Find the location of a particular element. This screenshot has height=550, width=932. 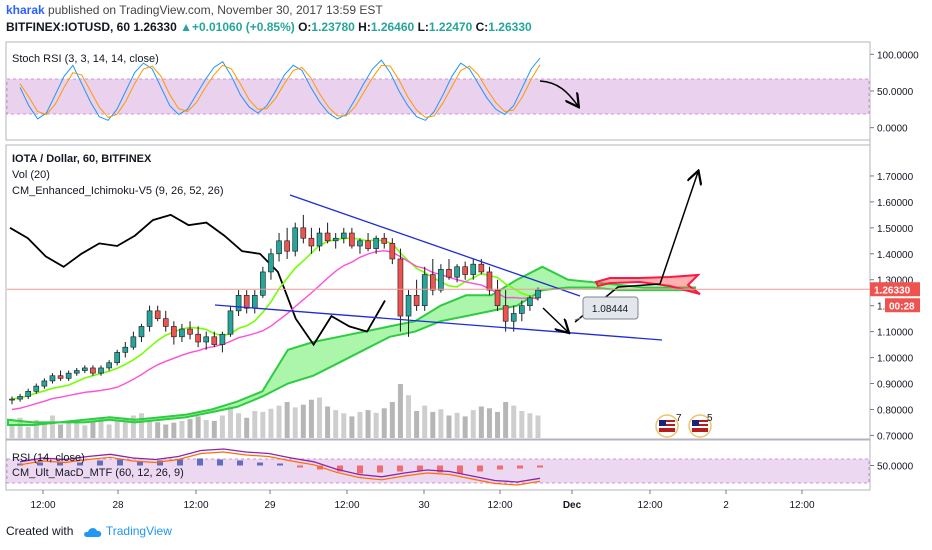

time-tick-label: 29 is located at coordinates (270, 505).